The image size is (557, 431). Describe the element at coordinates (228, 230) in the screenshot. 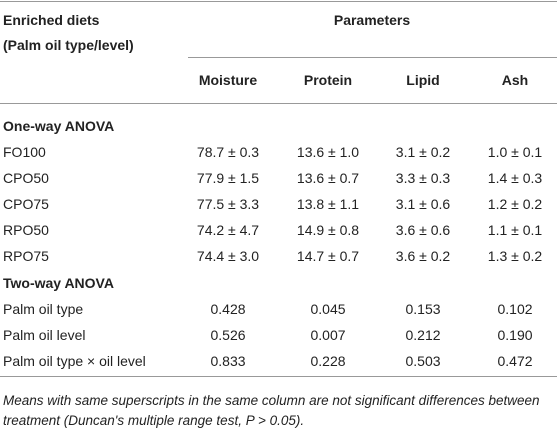

I see `cell: 74.2 ± 4.7` at that location.